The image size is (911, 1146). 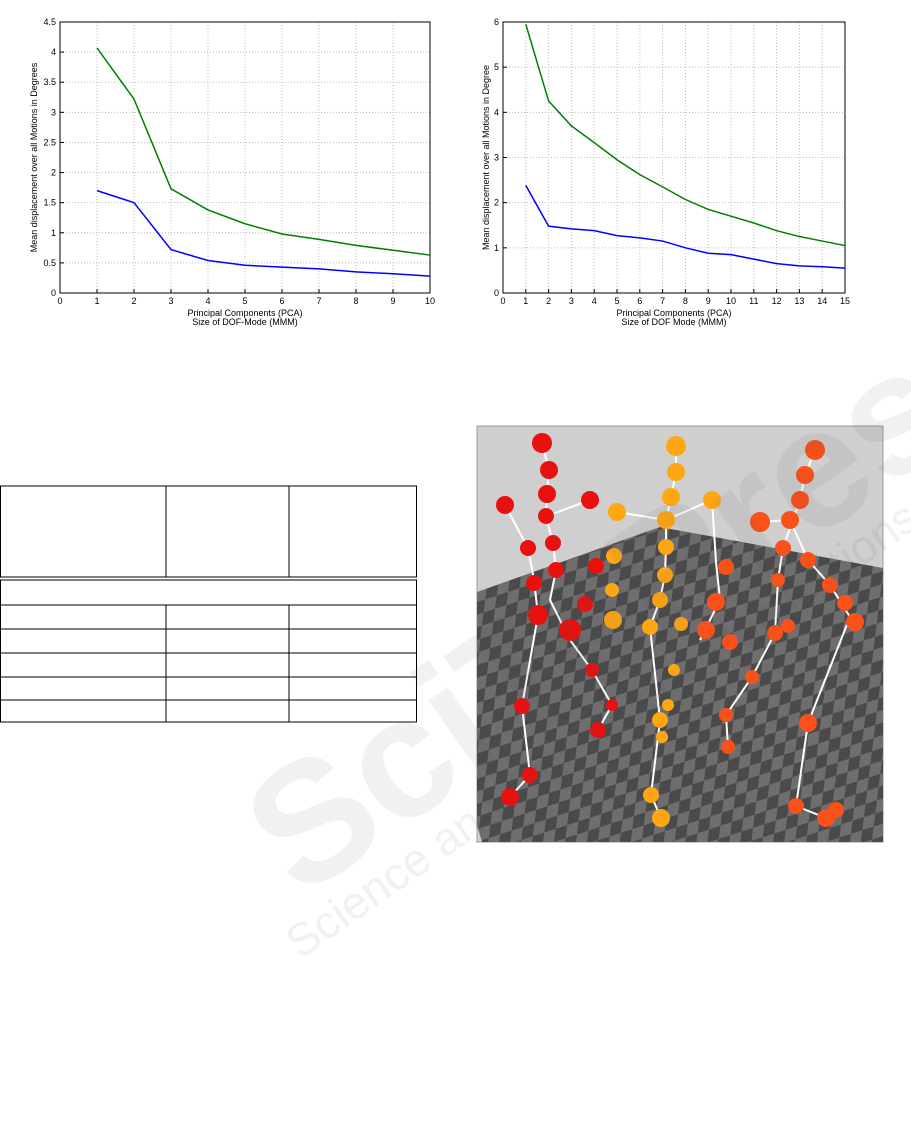 I want to click on x-axis-label: Size of DOF-Mode (MMM), so click(x=245, y=322).